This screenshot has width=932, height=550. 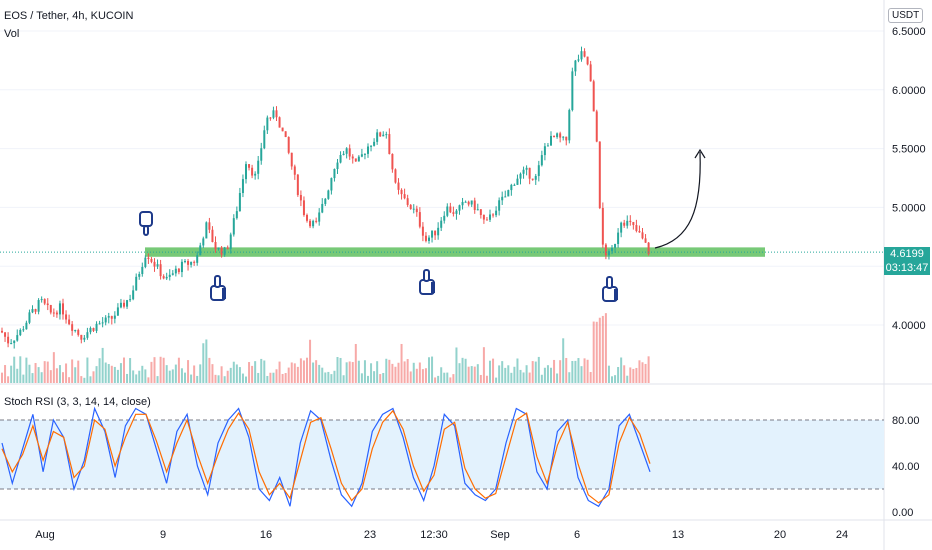 What do you see at coordinates (909, 150) in the screenshot?
I see `price-tick-label: 5.5000` at bounding box center [909, 150].